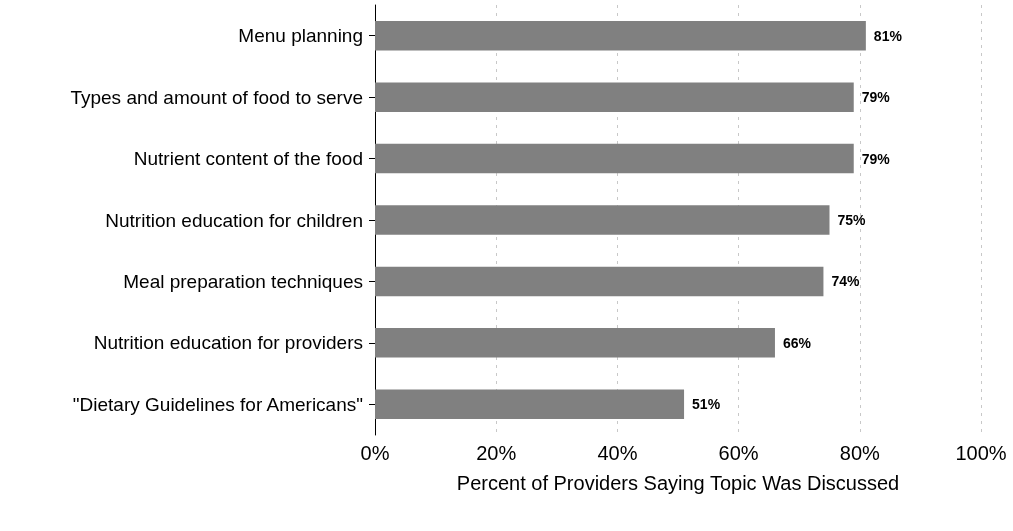  I want to click on data-label: 66%, so click(797, 342).